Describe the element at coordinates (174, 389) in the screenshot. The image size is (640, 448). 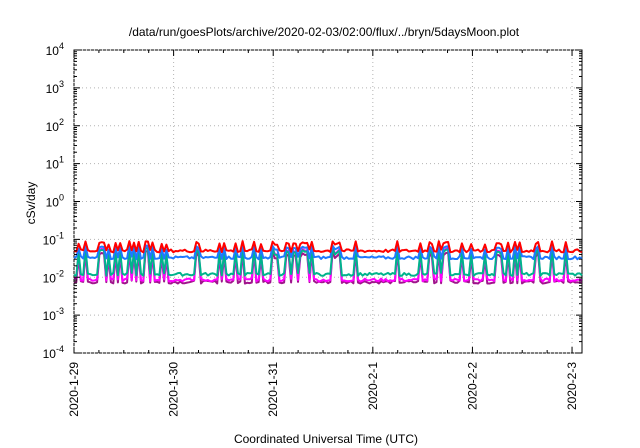
I see `x-tick-label: 2020-1-30` at that location.